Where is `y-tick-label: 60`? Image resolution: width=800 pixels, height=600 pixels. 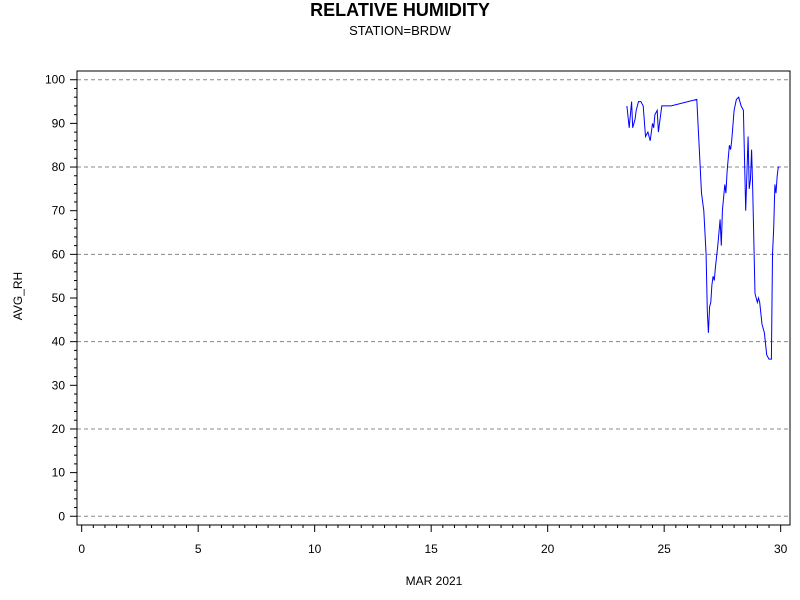
y-tick-label: 60 is located at coordinates (59, 254).